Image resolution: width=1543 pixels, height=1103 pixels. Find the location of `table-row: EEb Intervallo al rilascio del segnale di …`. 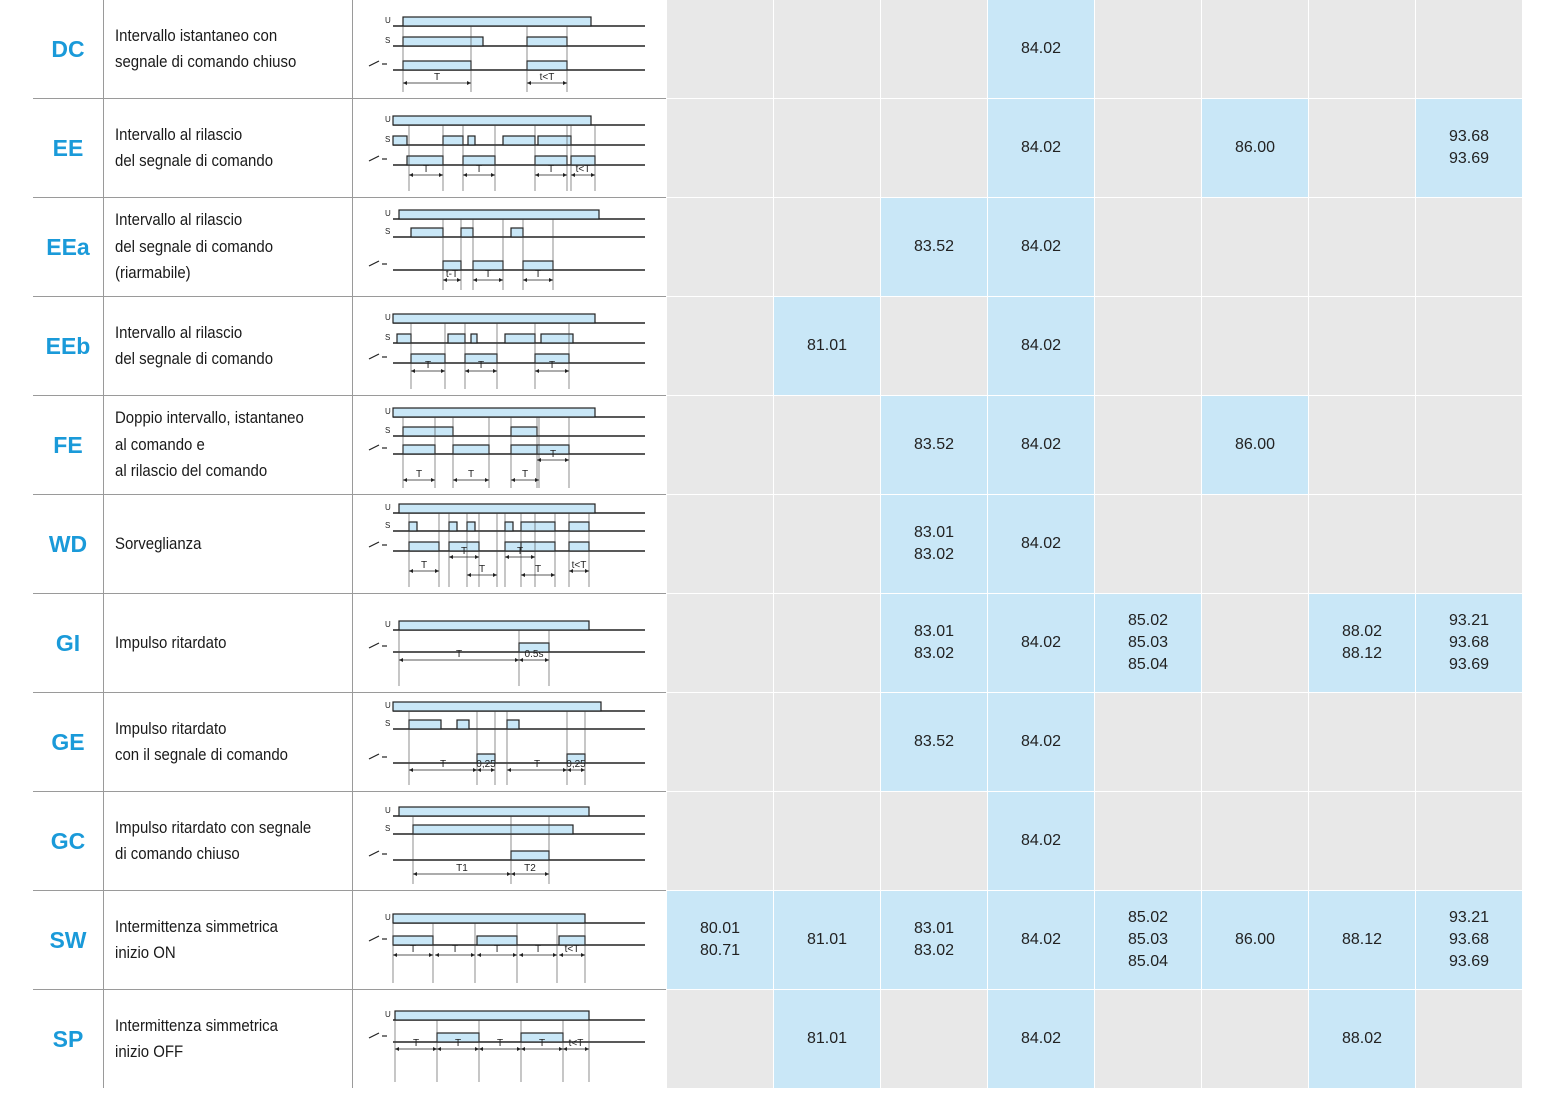

table-row: EEb Intervallo al rilascio del segnale di … is located at coordinates (778, 346).